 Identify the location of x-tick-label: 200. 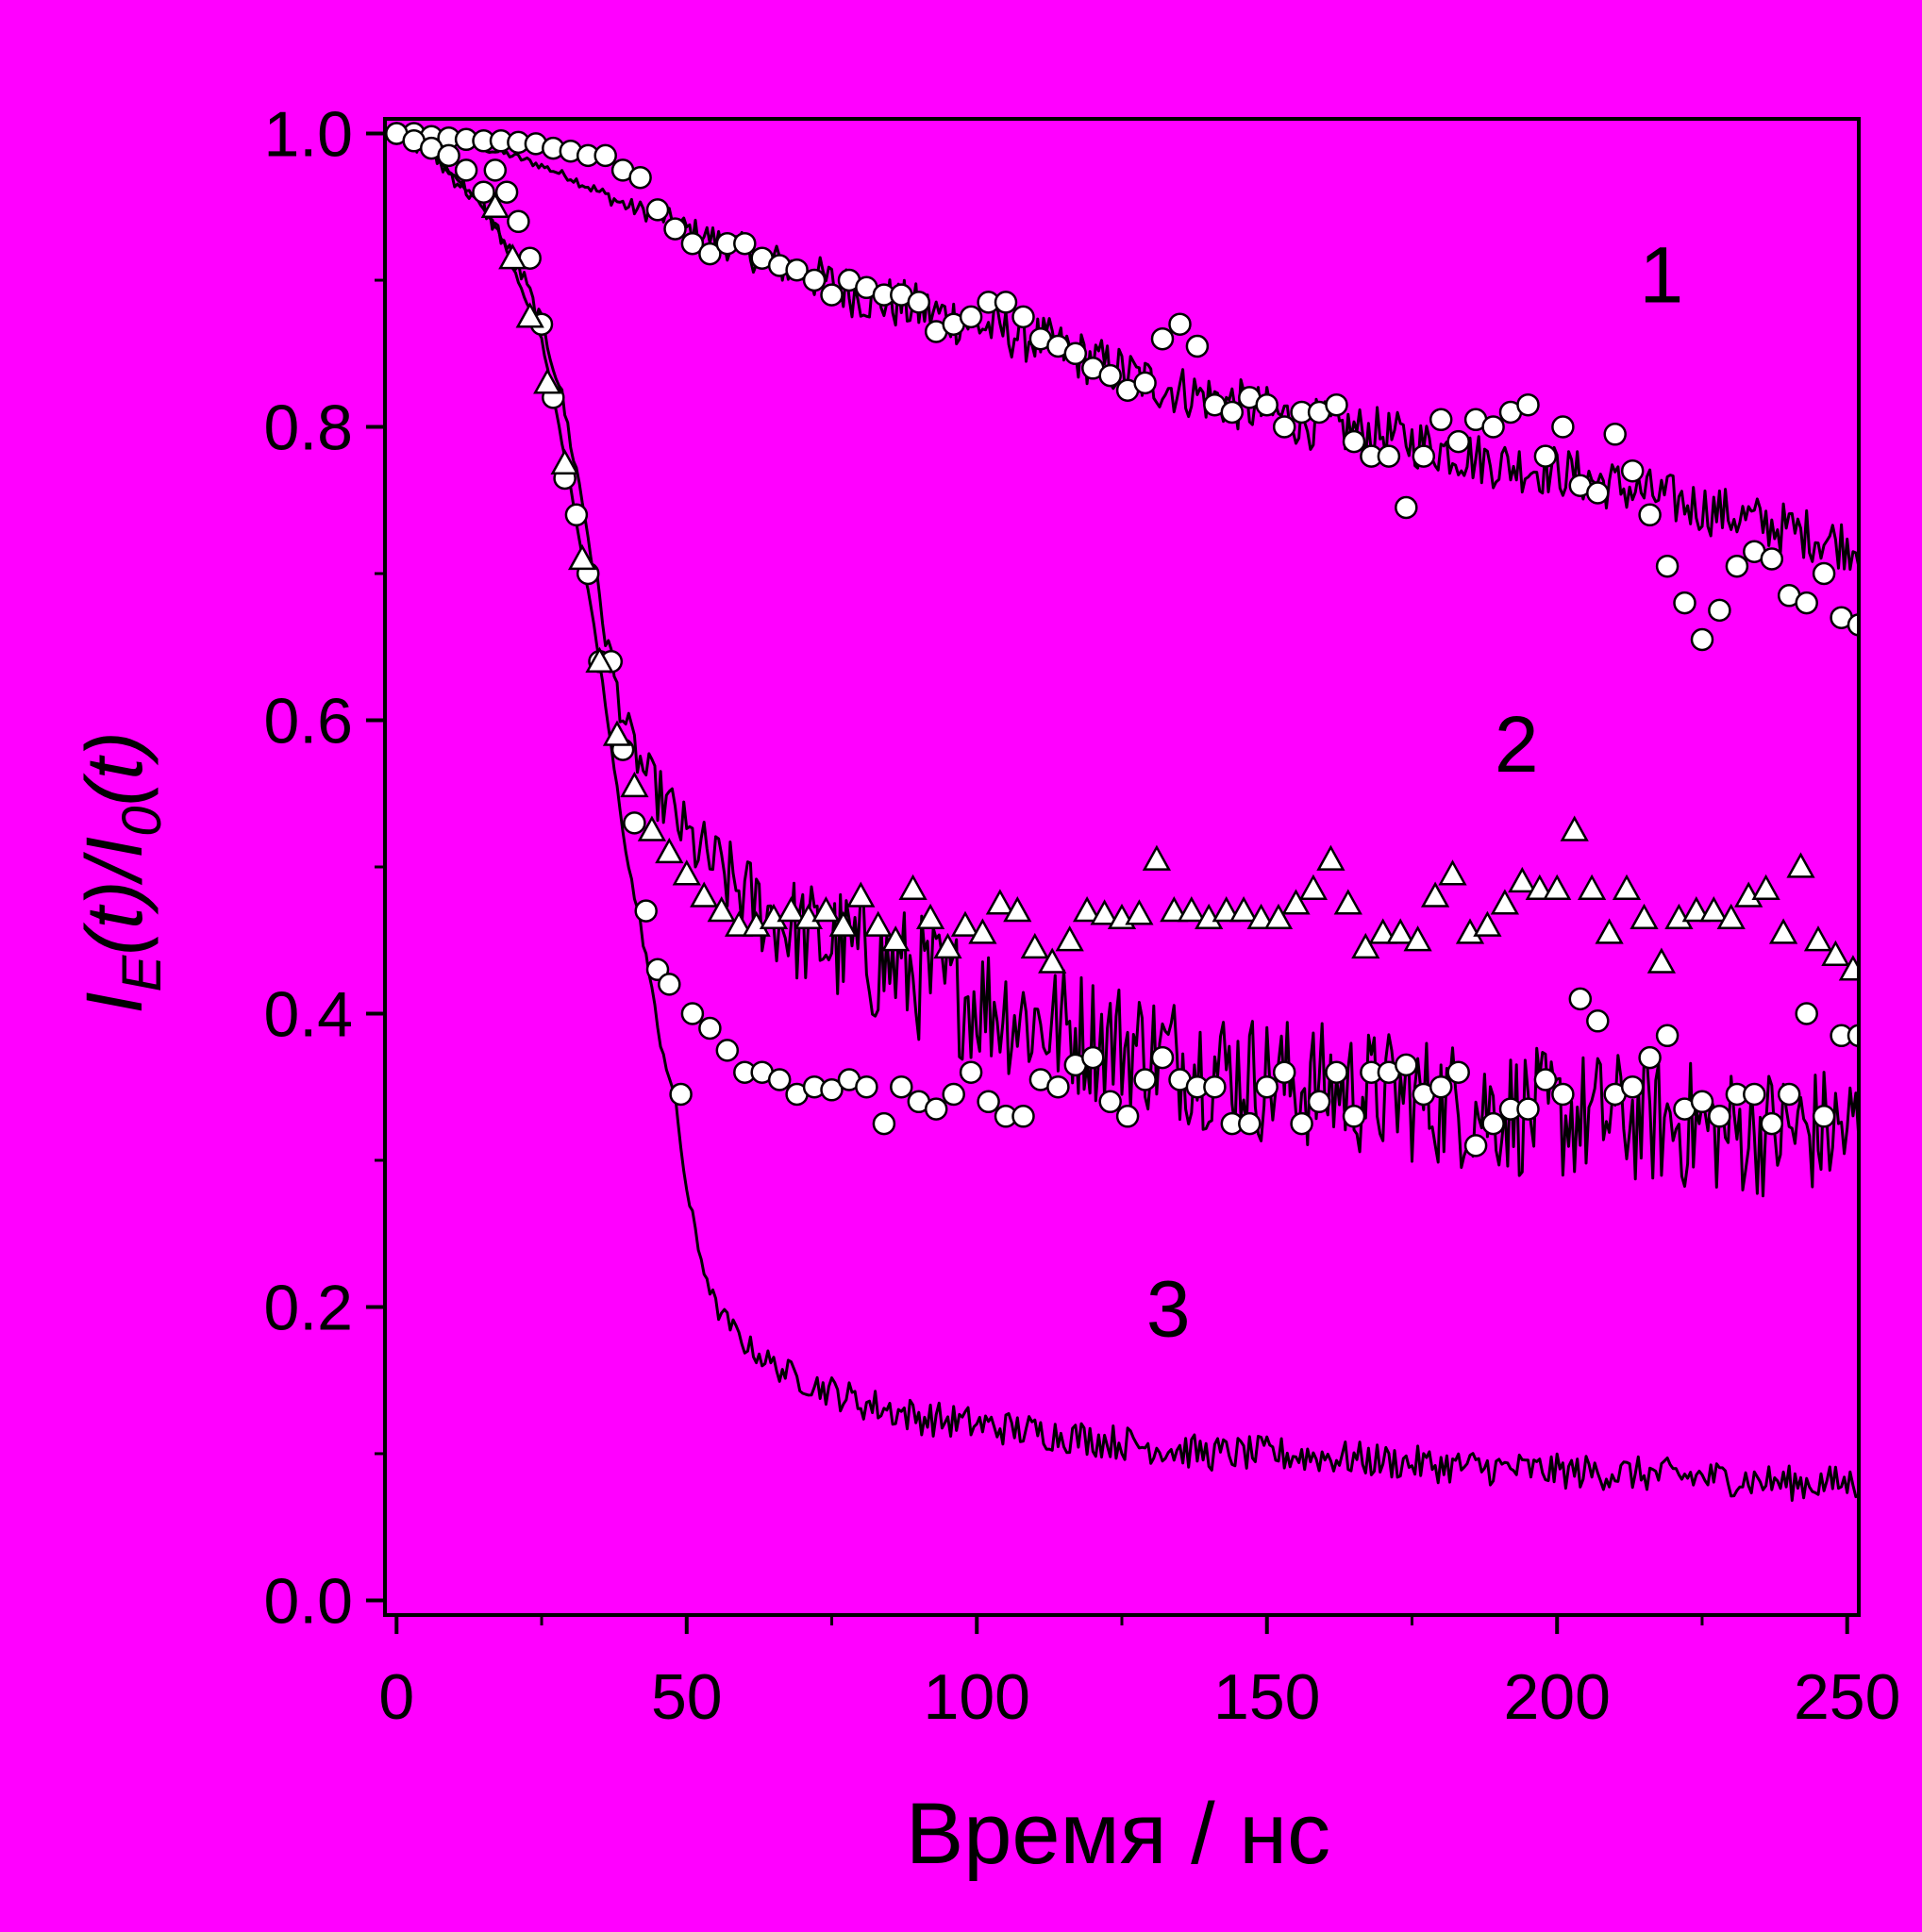
(1556, 1697).